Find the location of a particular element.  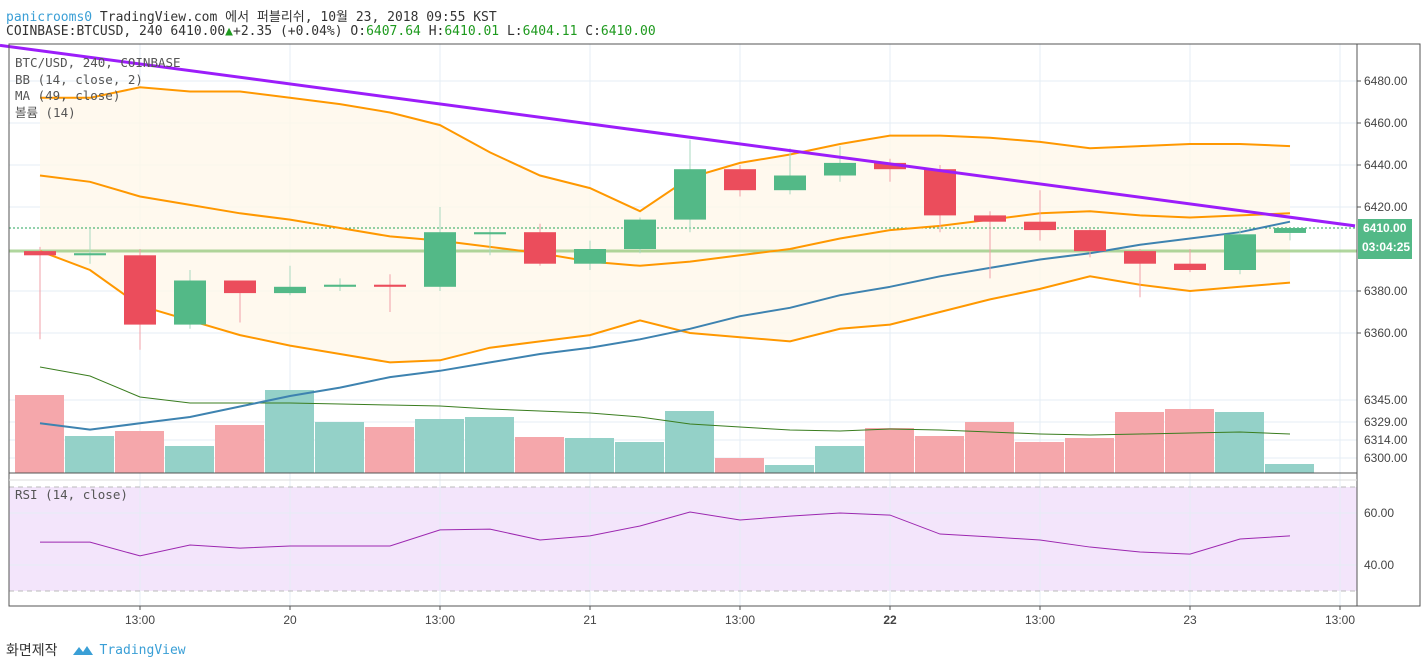

close-value: 6410.00 is located at coordinates (628, 31).